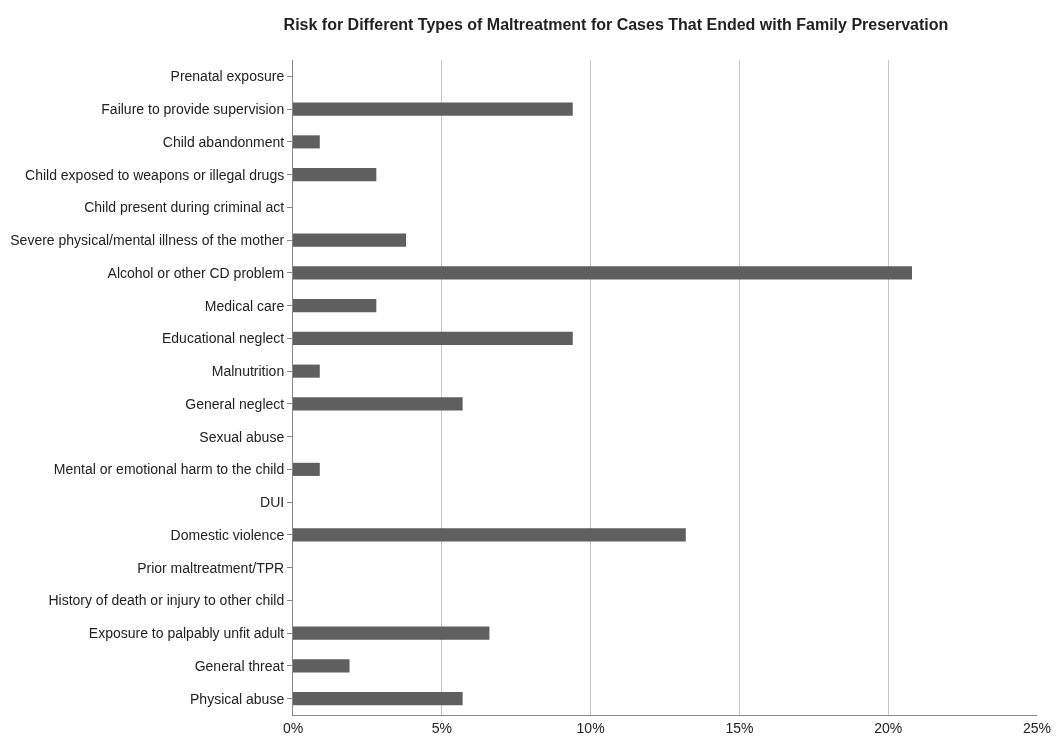 Image resolution: width=1062 pixels, height=750 pixels. What do you see at coordinates (211, 567) in the screenshot?
I see `y-tick-label: Prior maltreatment/TPR` at bounding box center [211, 567].